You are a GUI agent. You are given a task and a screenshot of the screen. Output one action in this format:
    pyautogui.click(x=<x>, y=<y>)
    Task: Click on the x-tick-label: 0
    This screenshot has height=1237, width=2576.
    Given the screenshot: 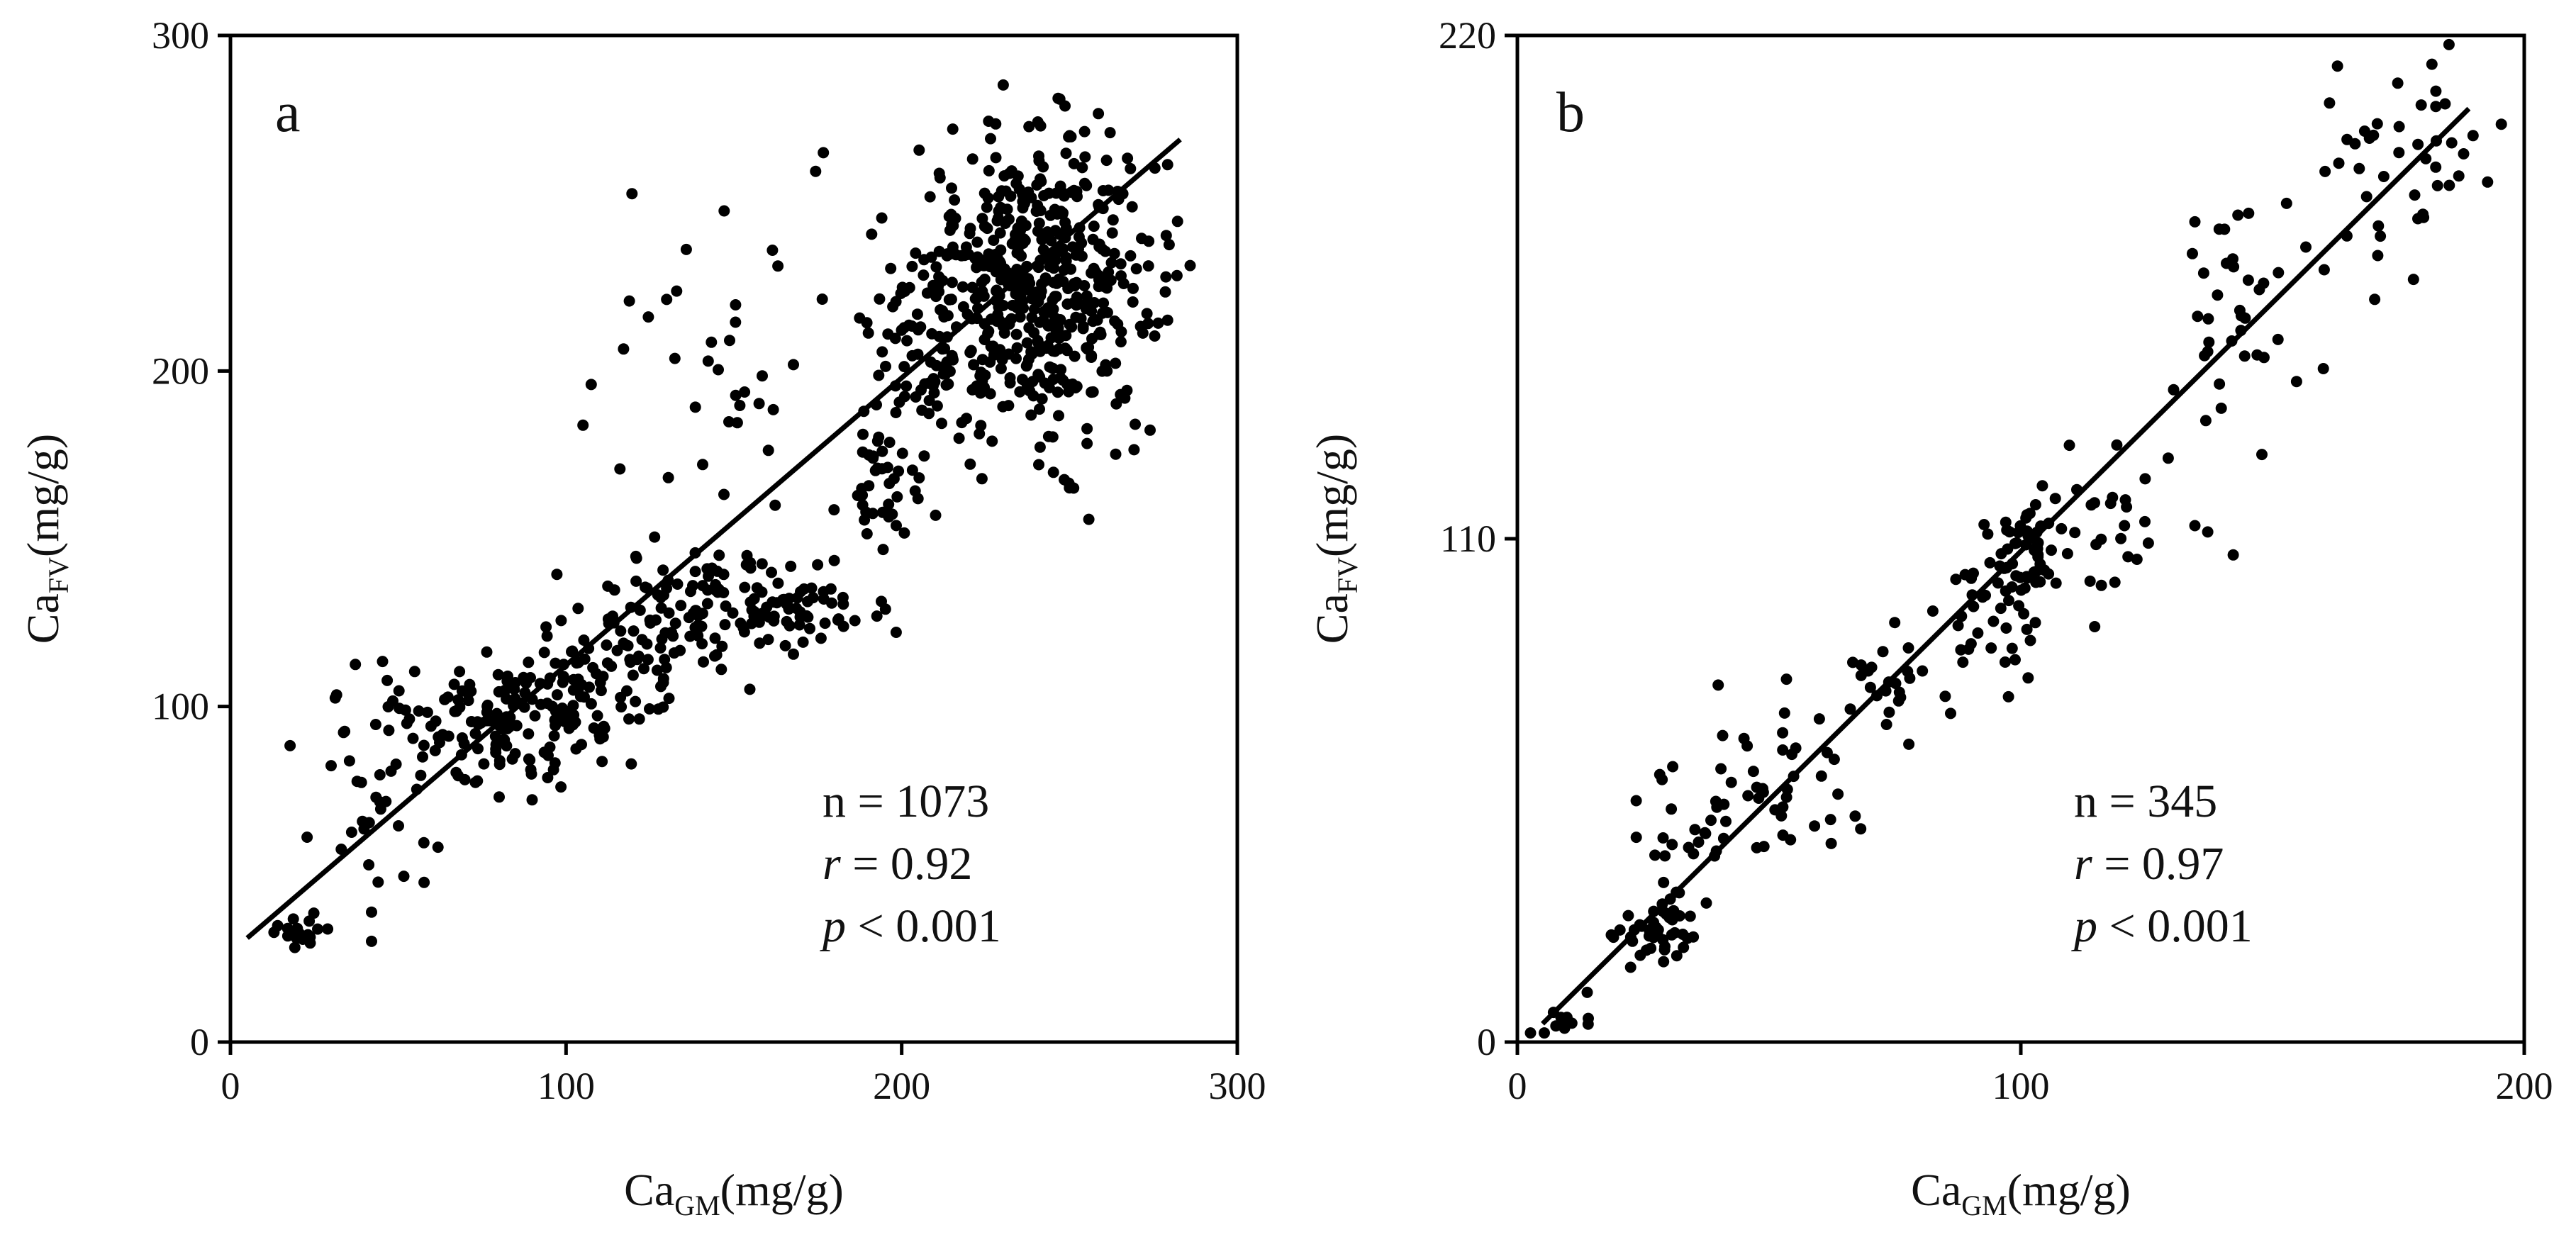 What is the action you would take?
    pyautogui.click(x=1517, y=1086)
    